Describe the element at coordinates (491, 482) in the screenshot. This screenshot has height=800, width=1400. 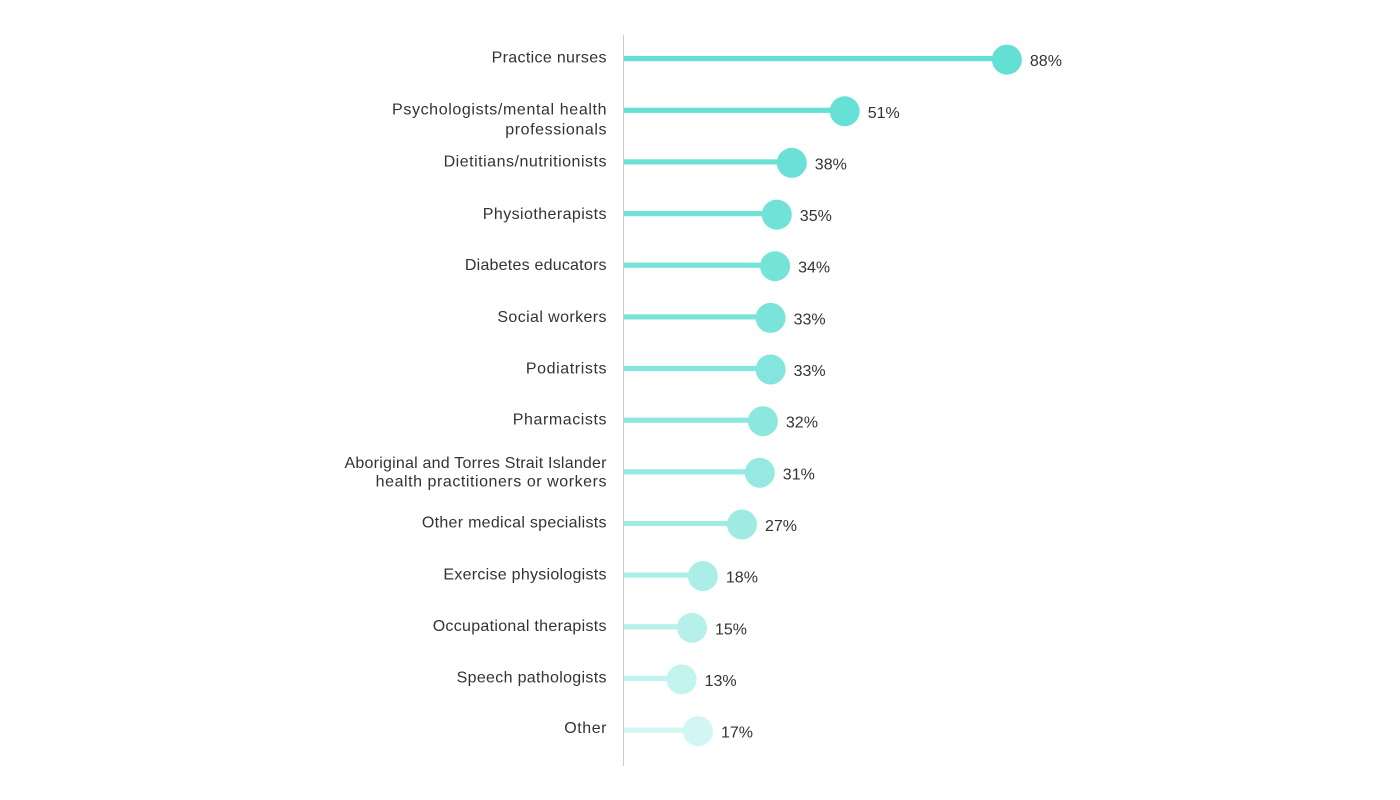
I see `svg-text:health practitioners or worker: health practitioners or workers` at that location.